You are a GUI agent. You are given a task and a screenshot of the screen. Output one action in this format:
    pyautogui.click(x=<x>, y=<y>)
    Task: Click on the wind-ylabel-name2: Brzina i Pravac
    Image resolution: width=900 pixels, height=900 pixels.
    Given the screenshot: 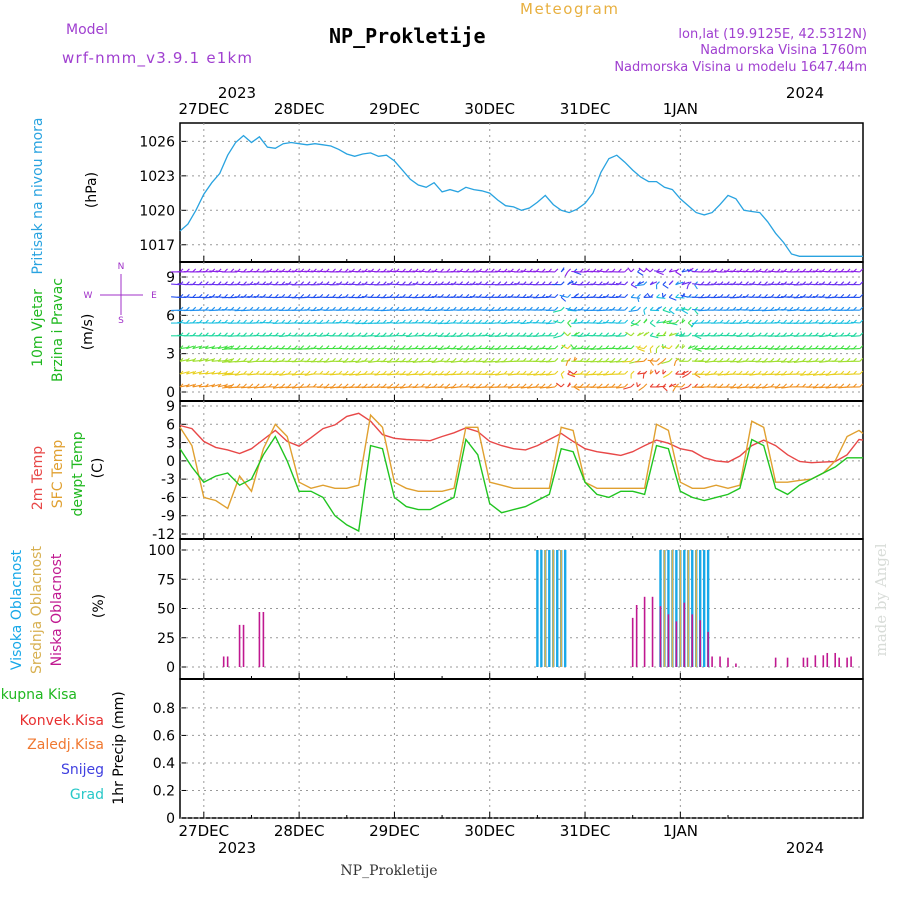 What is the action you would take?
    pyautogui.click(x=58, y=330)
    